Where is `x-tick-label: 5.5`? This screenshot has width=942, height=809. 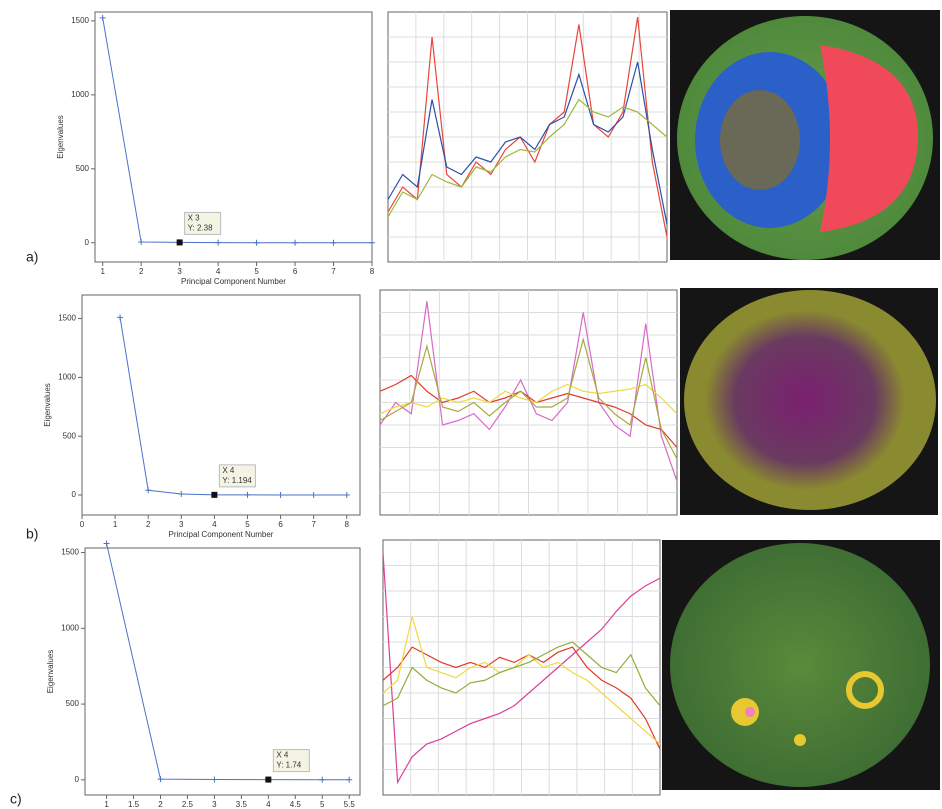
x-tick-label: 5.5 is located at coordinates (350, 804).